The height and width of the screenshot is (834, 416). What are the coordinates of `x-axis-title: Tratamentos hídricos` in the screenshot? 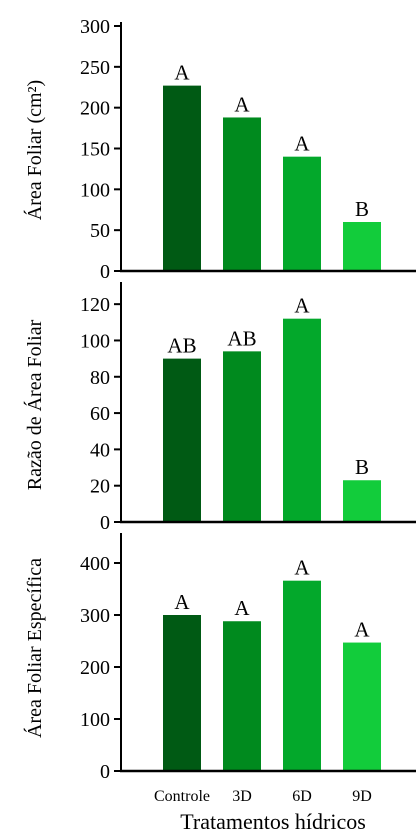 It's located at (273, 821).